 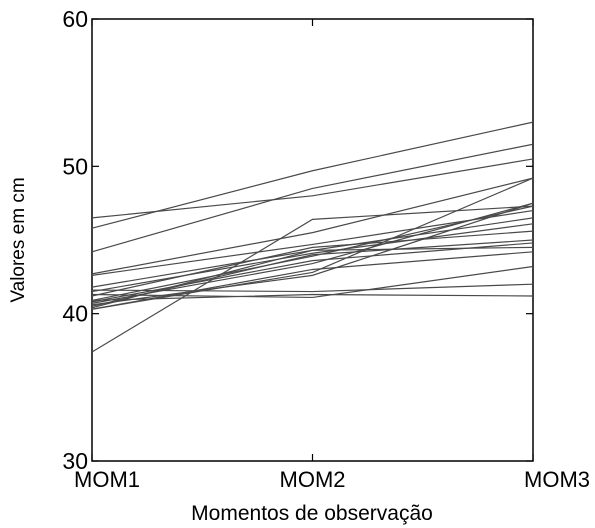 I want to click on y-tick-label: 50, so click(x=75, y=166).